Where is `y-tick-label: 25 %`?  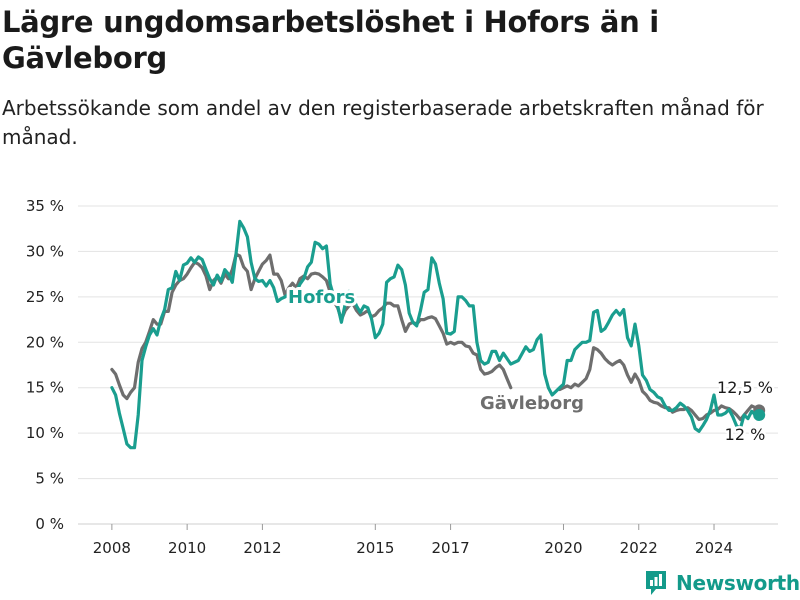
y-tick-label: 25 % is located at coordinates (45, 297).